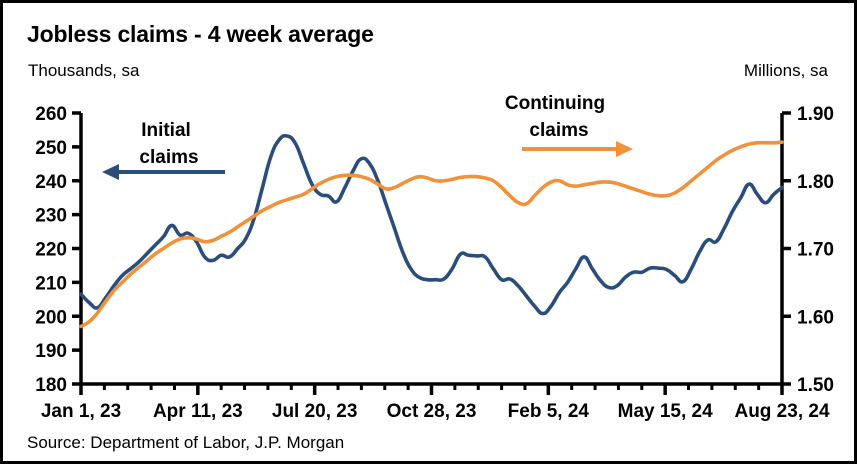 This screenshot has height=464, width=857. Describe the element at coordinates (51, 351) in the screenshot. I see `left-axis-tick-label: 190` at that location.